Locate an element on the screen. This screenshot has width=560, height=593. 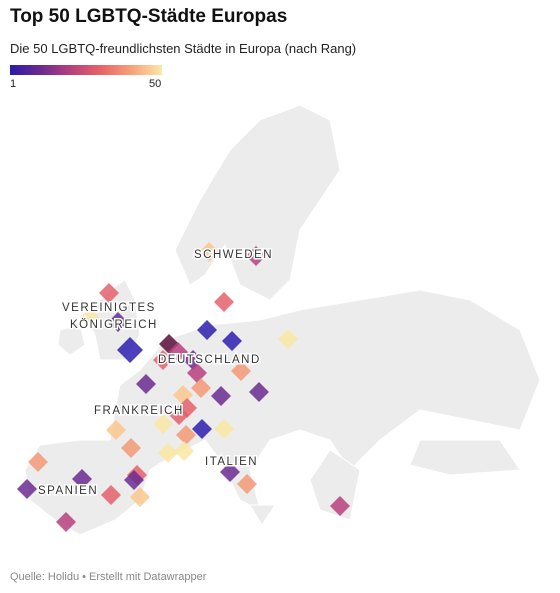
country-label: ITALIEN is located at coordinates (231, 462).